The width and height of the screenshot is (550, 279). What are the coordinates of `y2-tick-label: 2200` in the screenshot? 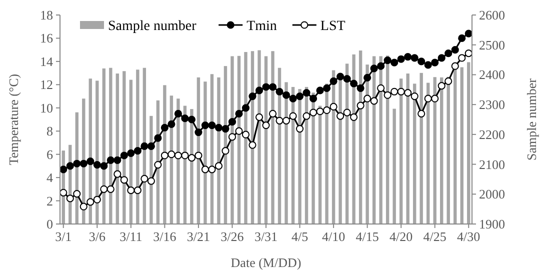 It's located at (492, 134).